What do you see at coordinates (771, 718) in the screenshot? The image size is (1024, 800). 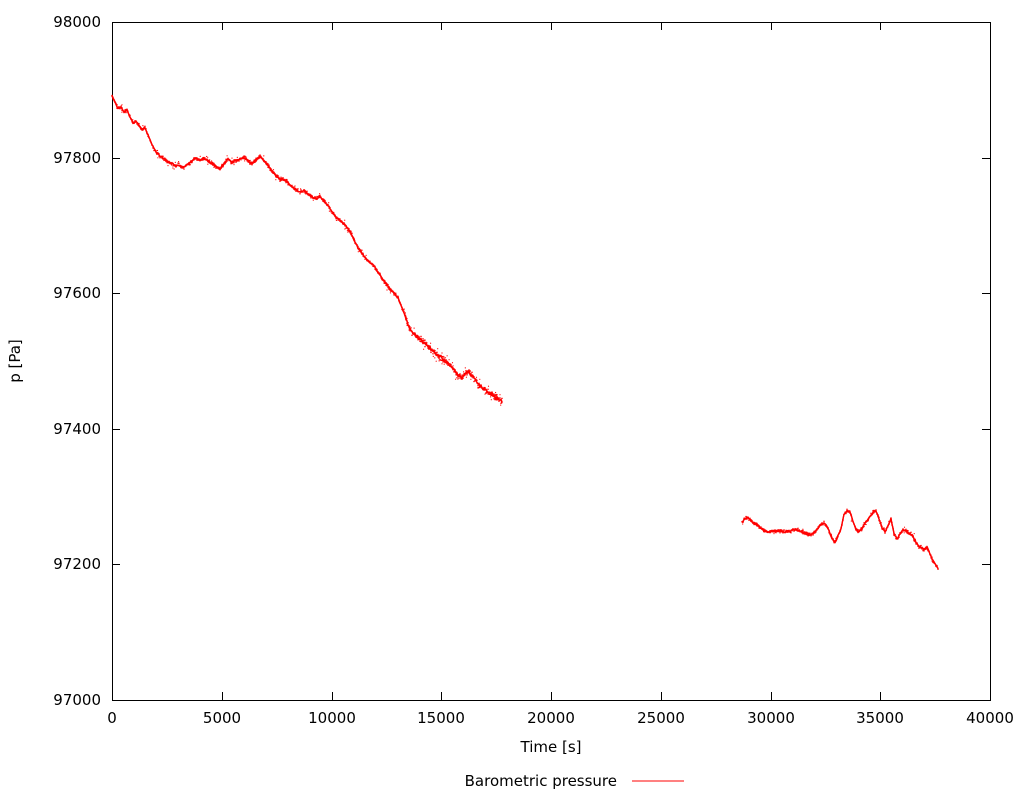 I see `x-tick-label: 30000` at bounding box center [771, 718].